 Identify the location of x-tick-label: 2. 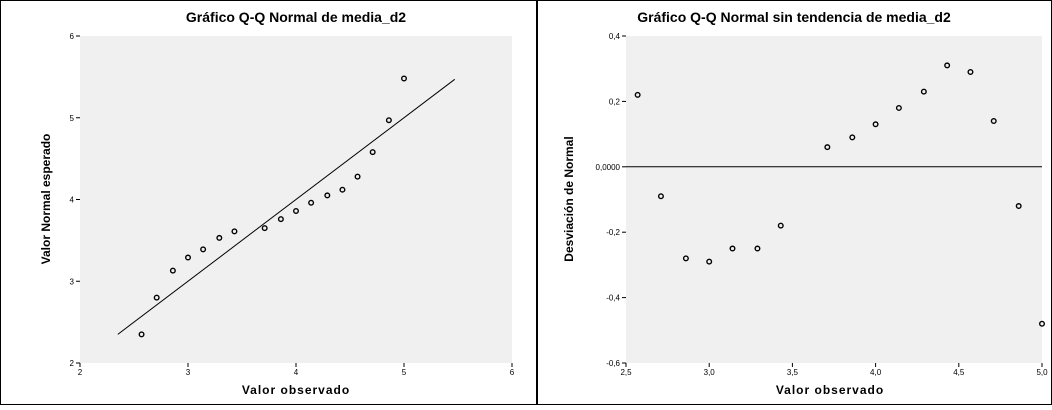
(80, 372).